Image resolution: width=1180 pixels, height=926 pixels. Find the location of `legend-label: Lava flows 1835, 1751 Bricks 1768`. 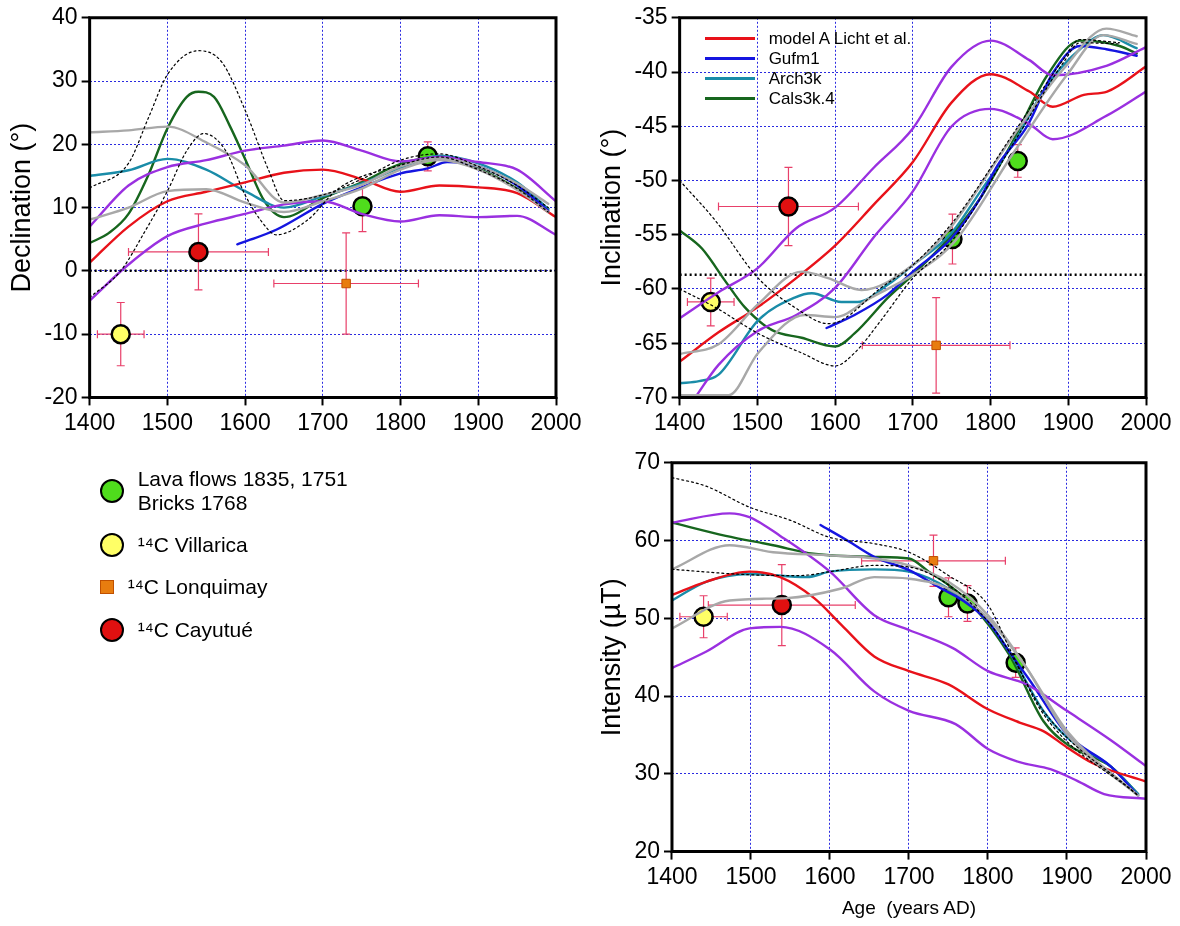

legend-label: Lava flows 1835, 1751 Bricks 1768 is located at coordinates (242, 491).